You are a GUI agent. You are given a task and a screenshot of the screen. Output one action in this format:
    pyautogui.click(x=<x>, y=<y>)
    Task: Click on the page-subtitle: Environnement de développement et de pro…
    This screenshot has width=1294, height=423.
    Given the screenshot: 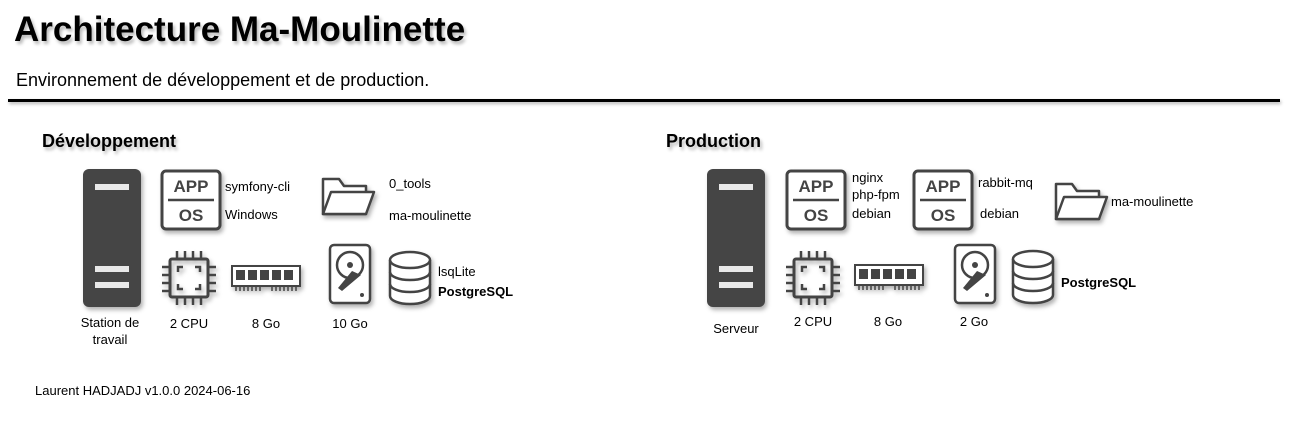 What is the action you would take?
    pyautogui.click(x=223, y=80)
    